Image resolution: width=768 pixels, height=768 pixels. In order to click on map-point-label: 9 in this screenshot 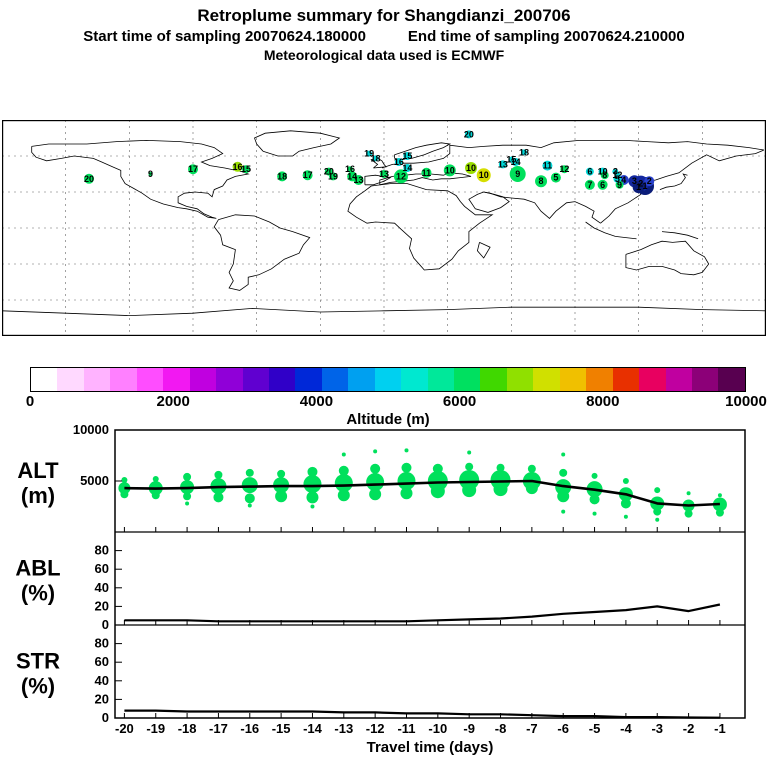, I will do `click(150, 174)`.